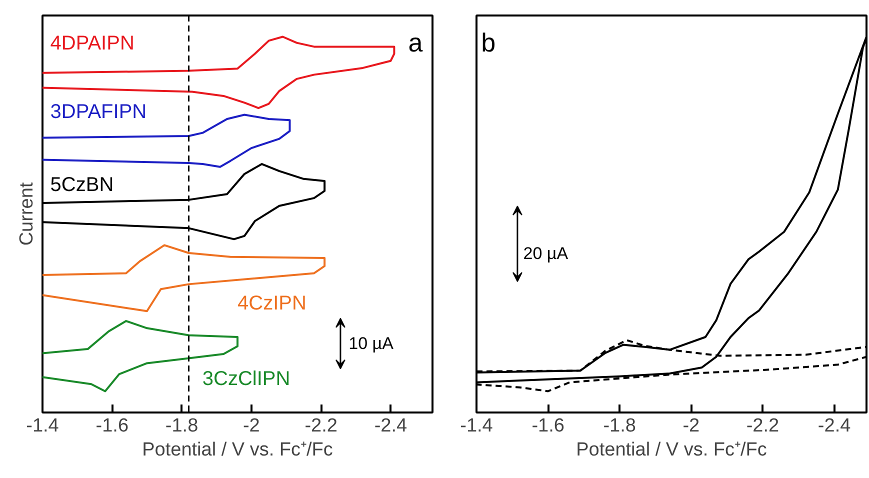  I want to click on annotation: 20 µA, so click(546, 254).